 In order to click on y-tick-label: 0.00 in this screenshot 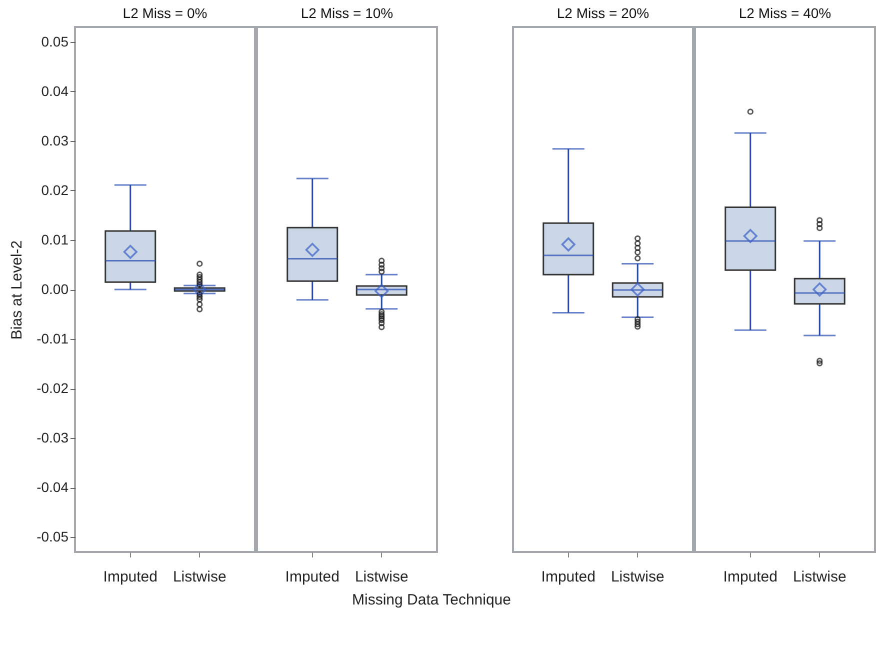, I will do `click(55, 289)`.